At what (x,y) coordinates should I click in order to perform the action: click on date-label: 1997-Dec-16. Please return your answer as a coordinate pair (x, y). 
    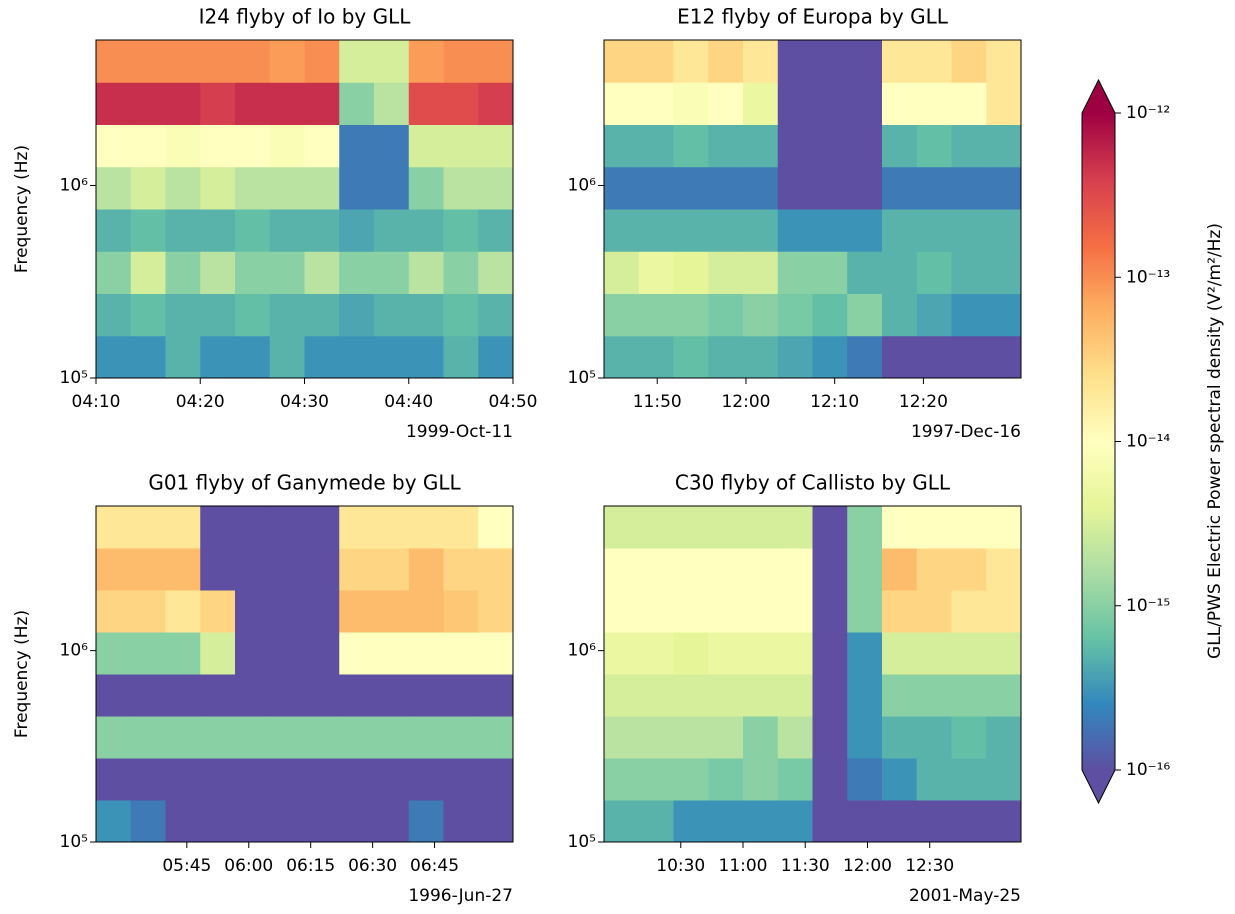
    Looking at the image, I should click on (966, 432).